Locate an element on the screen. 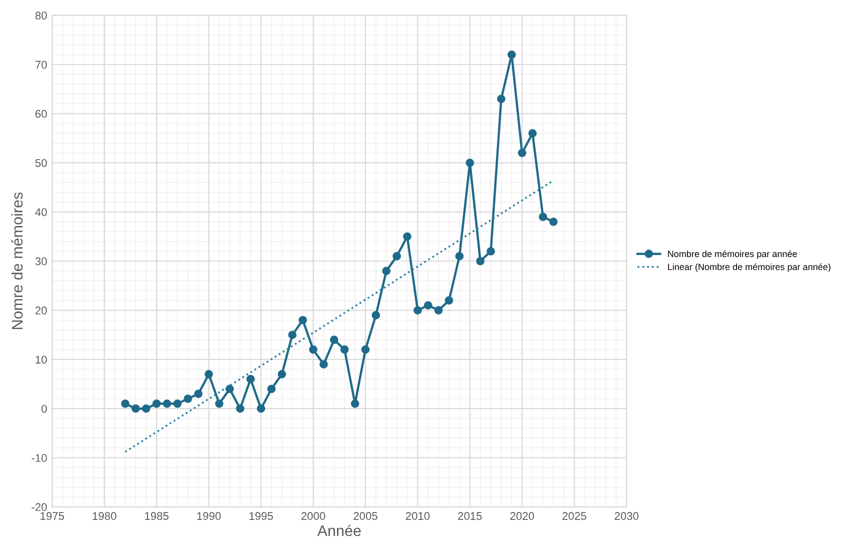 The width and height of the screenshot is (841, 548). y-axis-title: Nomre de mémoires is located at coordinates (17, 261).